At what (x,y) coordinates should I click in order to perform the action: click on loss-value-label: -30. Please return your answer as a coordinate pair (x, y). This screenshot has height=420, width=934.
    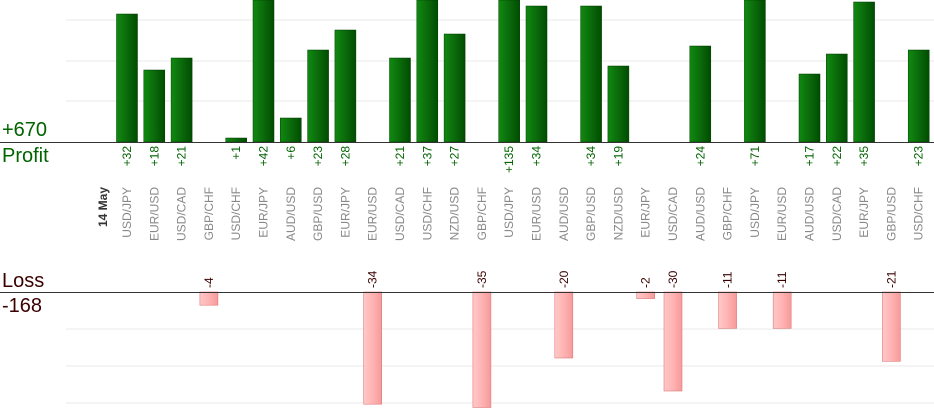
    Looking at the image, I should click on (673, 279).